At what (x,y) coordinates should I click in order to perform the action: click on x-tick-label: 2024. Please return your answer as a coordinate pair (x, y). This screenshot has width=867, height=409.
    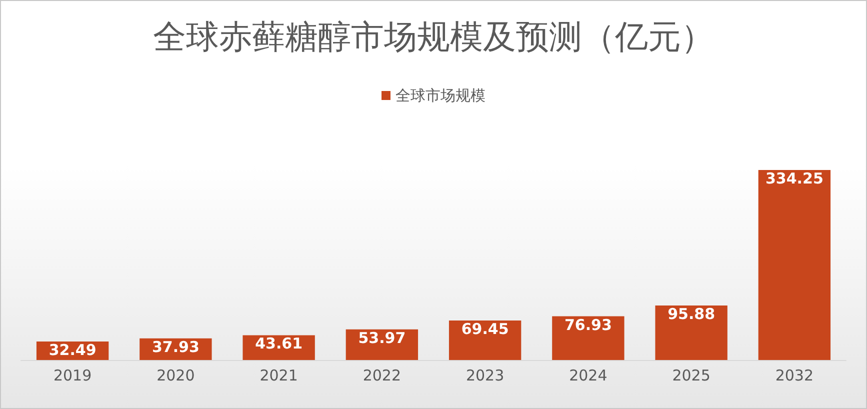
    Looking at the image, I should click on (588, 375).